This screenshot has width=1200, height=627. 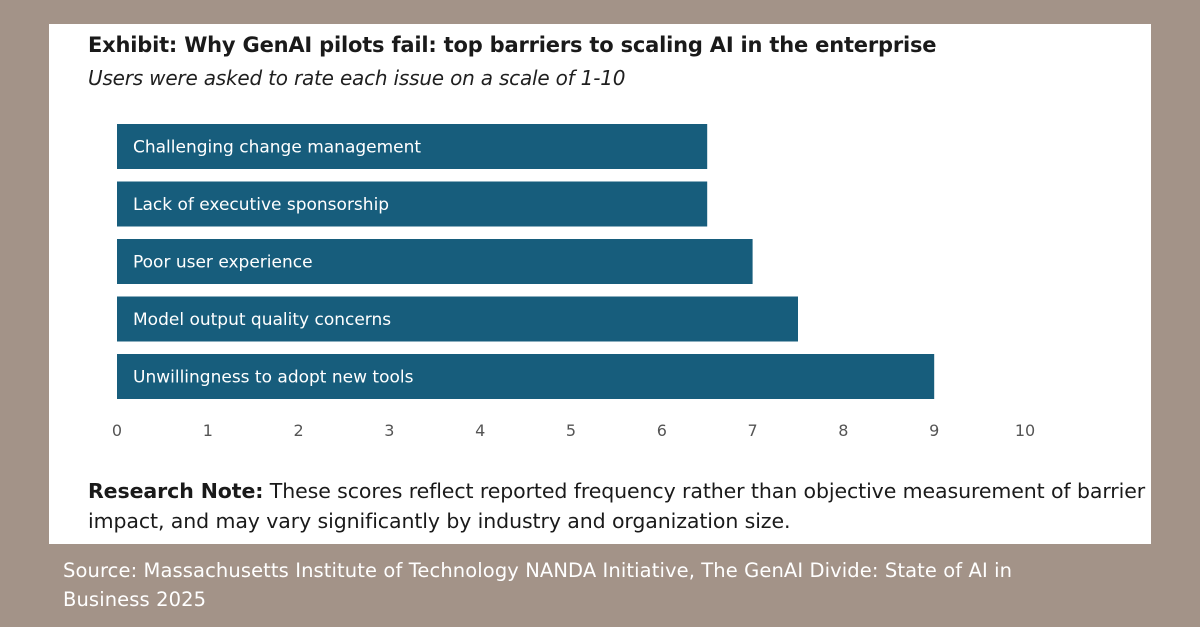 I want to click on x-tick-label: 0, so click(x=117, y=430).